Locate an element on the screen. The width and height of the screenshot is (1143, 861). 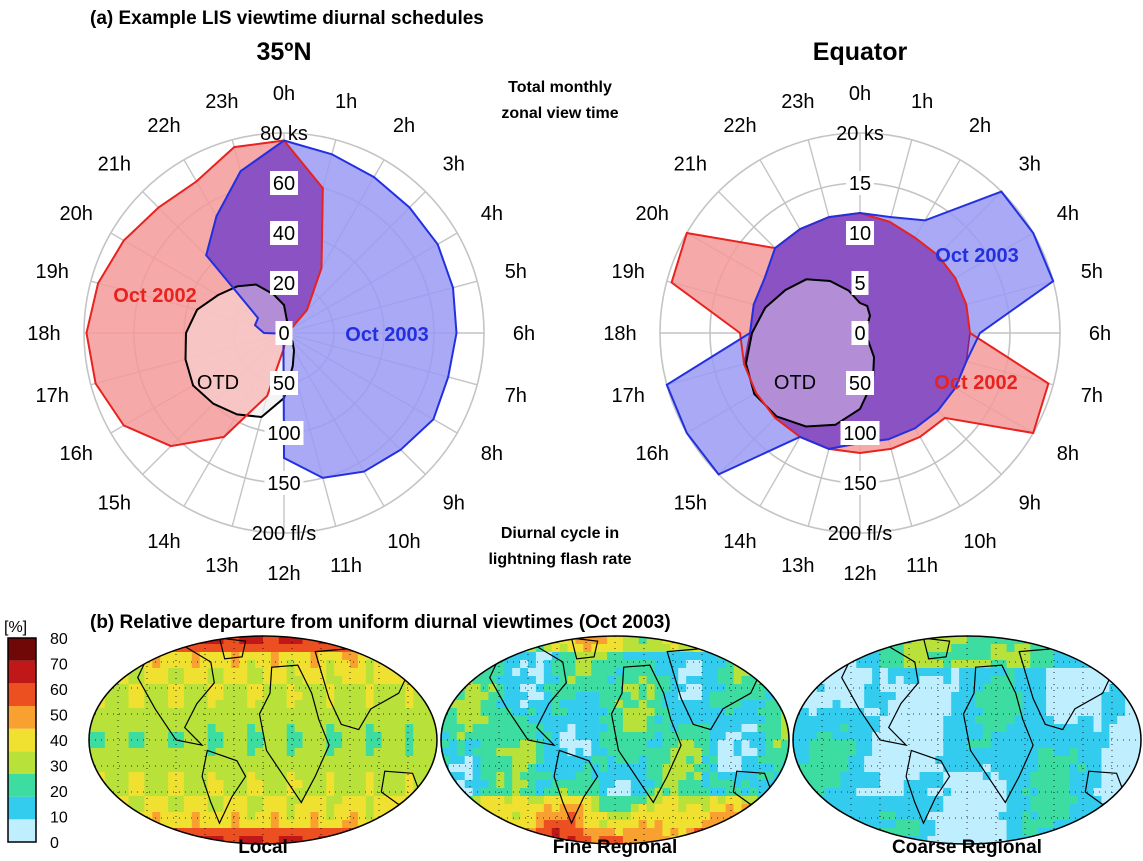
map-coastline is located at coordinates (294, 734).